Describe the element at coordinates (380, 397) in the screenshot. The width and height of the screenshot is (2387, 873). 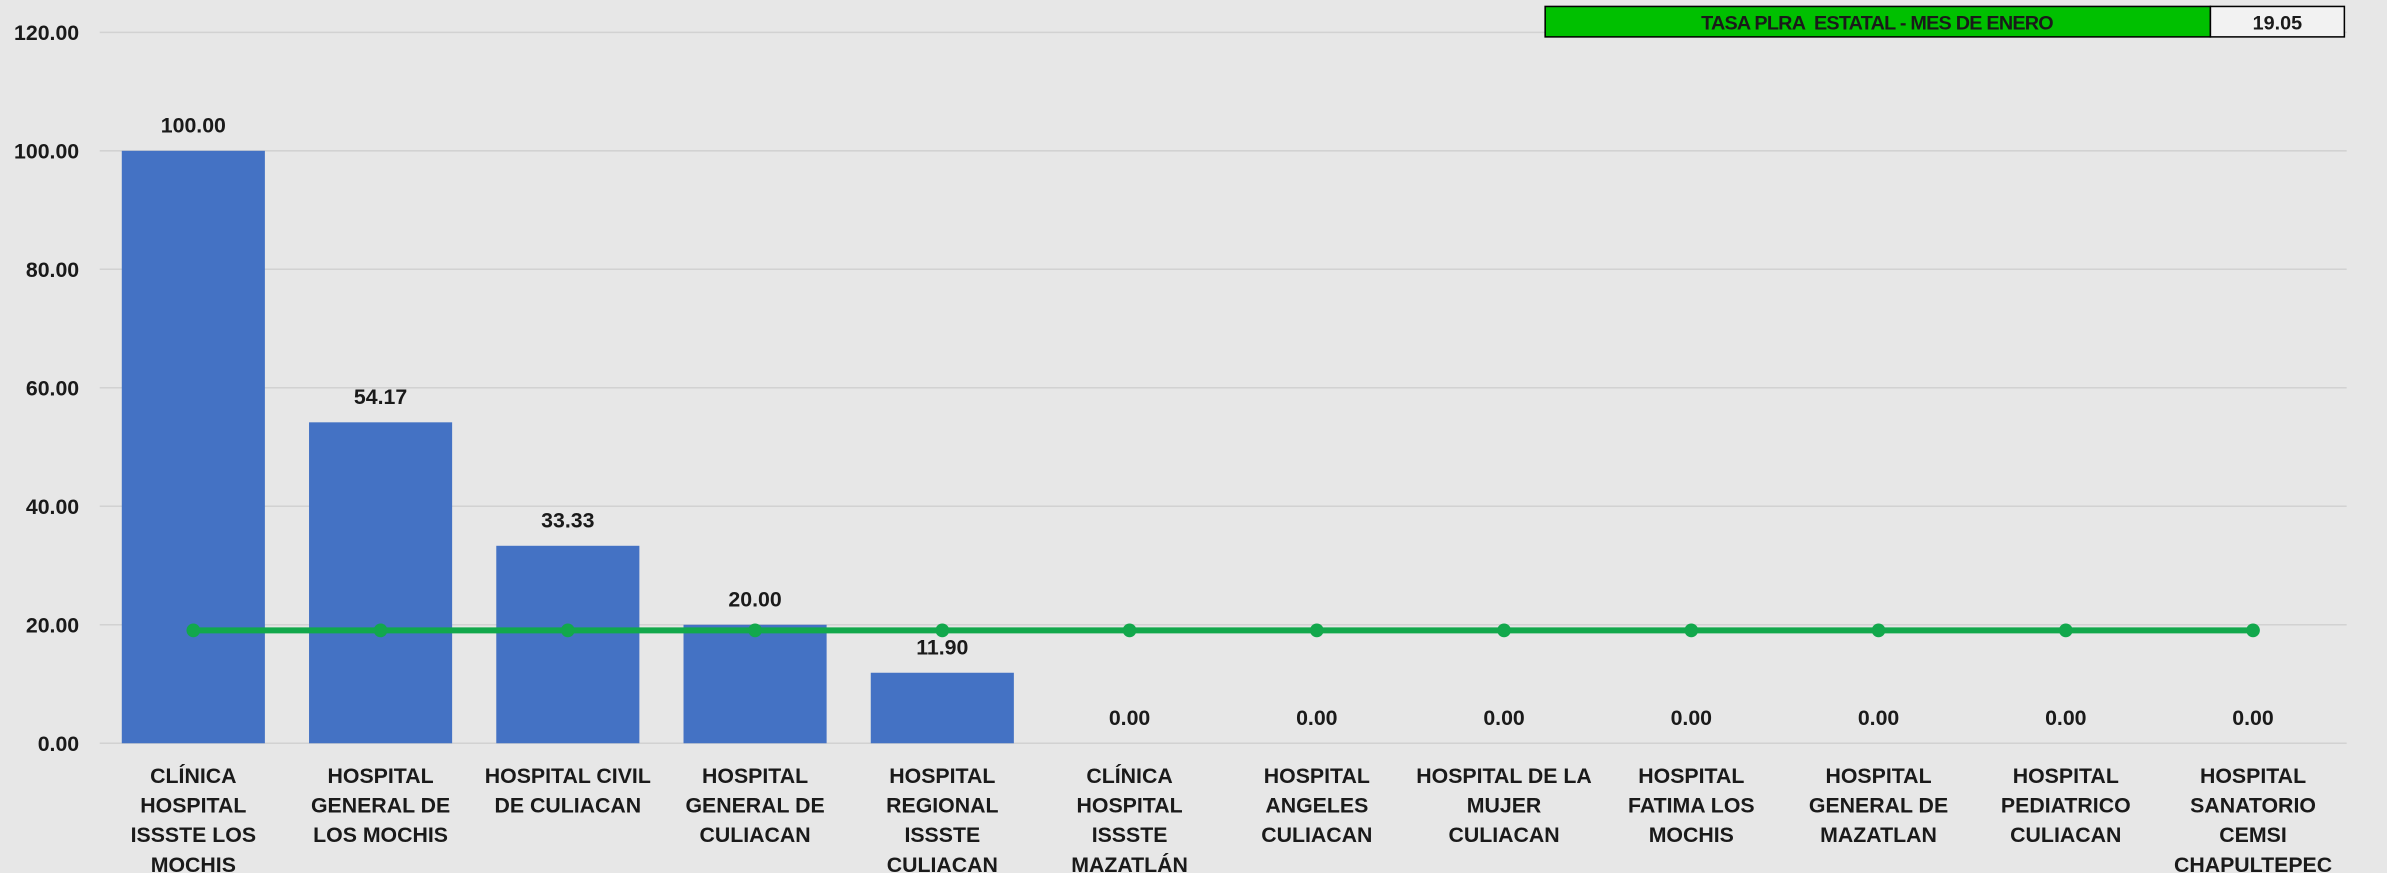
I see `data-label: 54.17` at that location.